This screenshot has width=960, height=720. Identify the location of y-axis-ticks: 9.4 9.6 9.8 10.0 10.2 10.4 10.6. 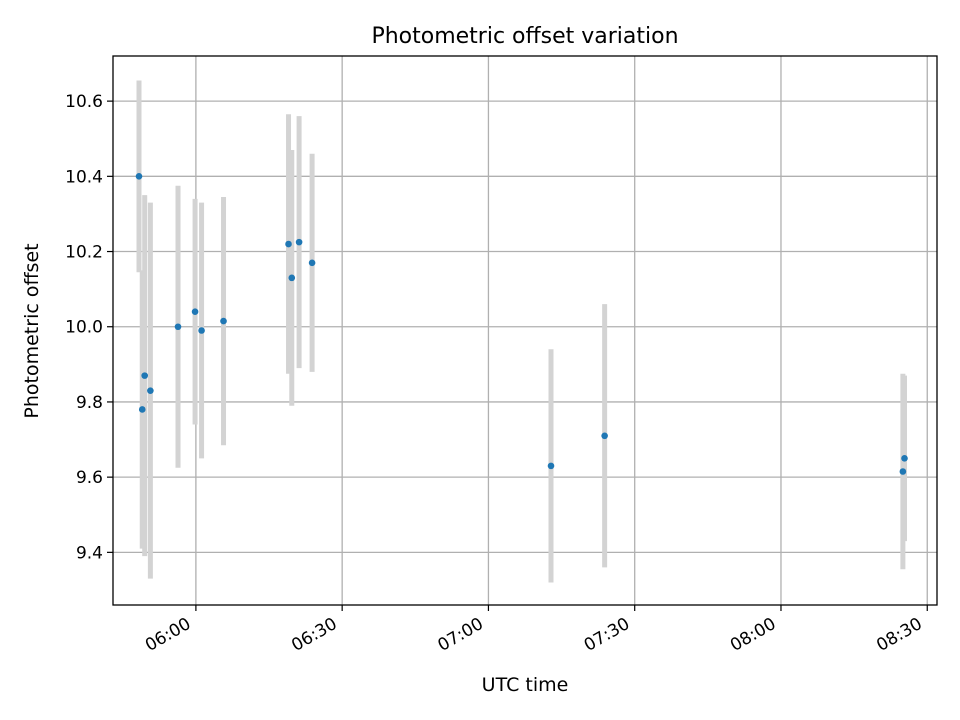
(89, 327).